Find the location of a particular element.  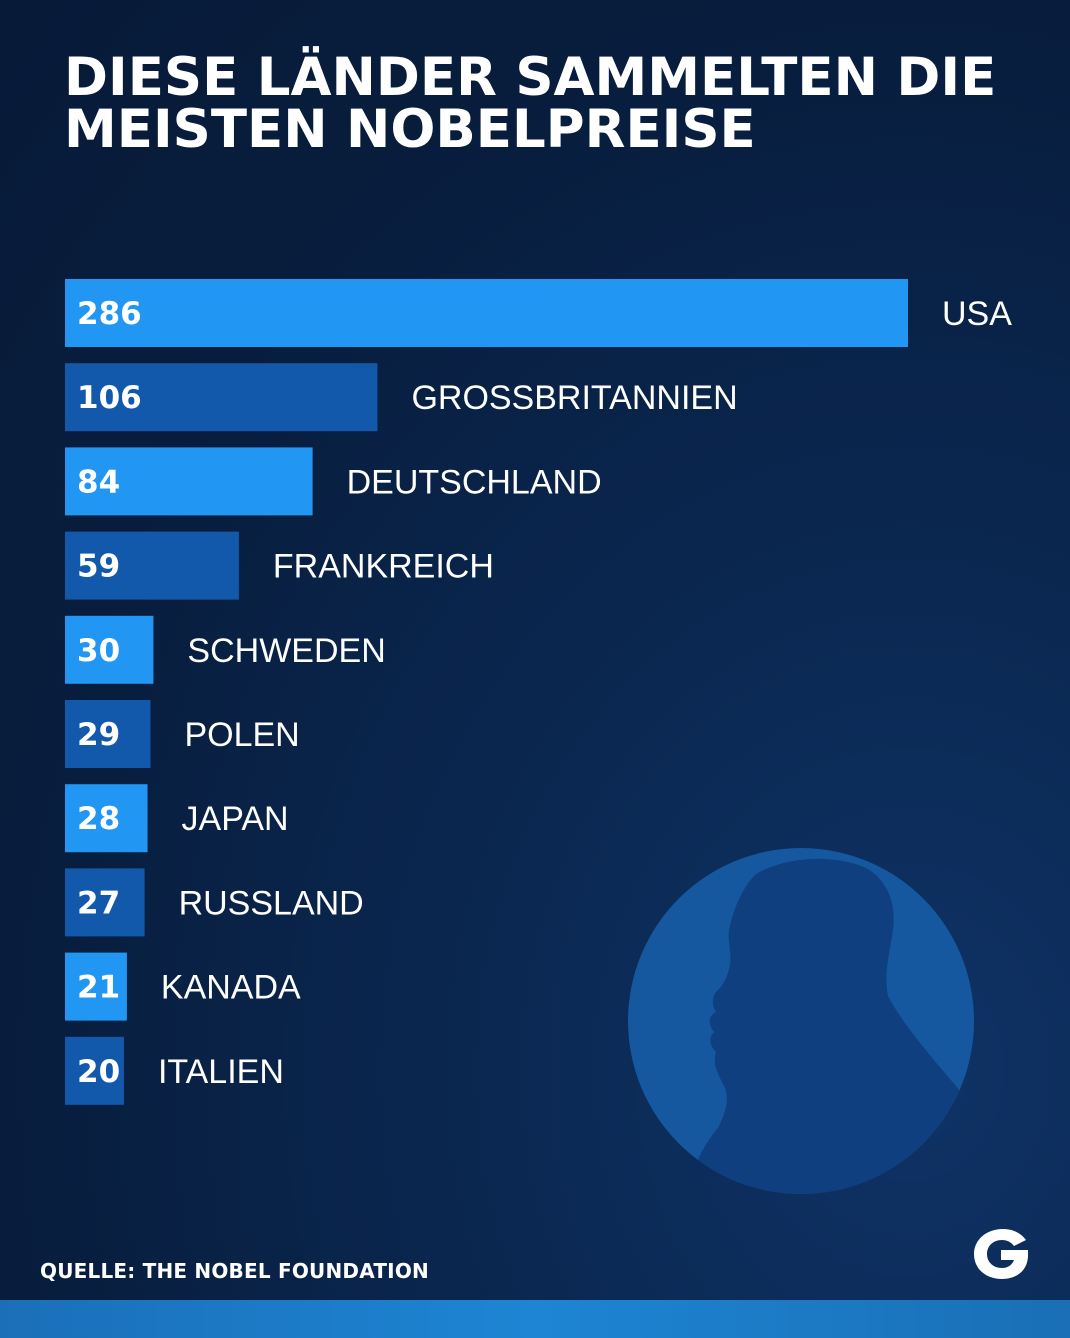

nobel-medal-silhouette-icon is located at coordinates (801, 1021).